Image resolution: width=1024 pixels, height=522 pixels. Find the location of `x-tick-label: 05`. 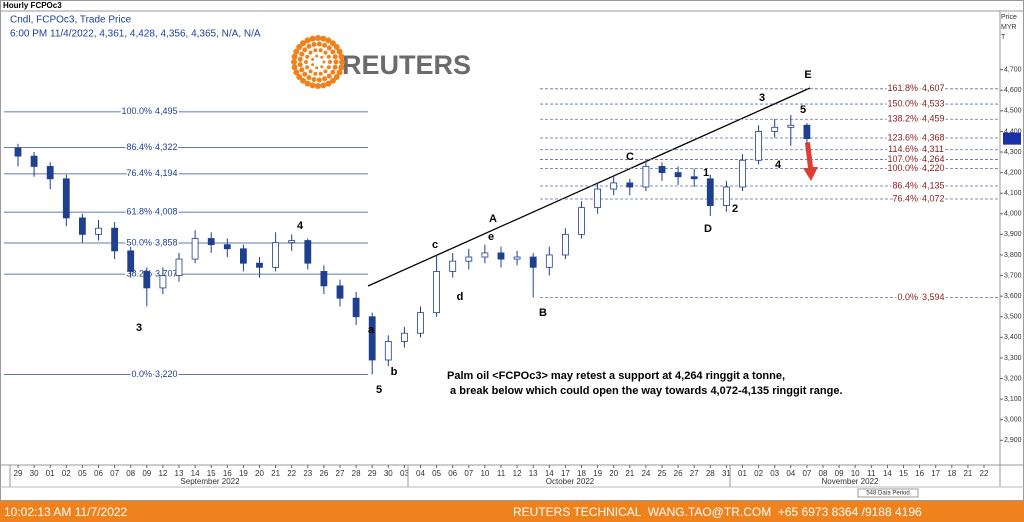

x-tick-label: 05 is located at coordinates (436, 473).